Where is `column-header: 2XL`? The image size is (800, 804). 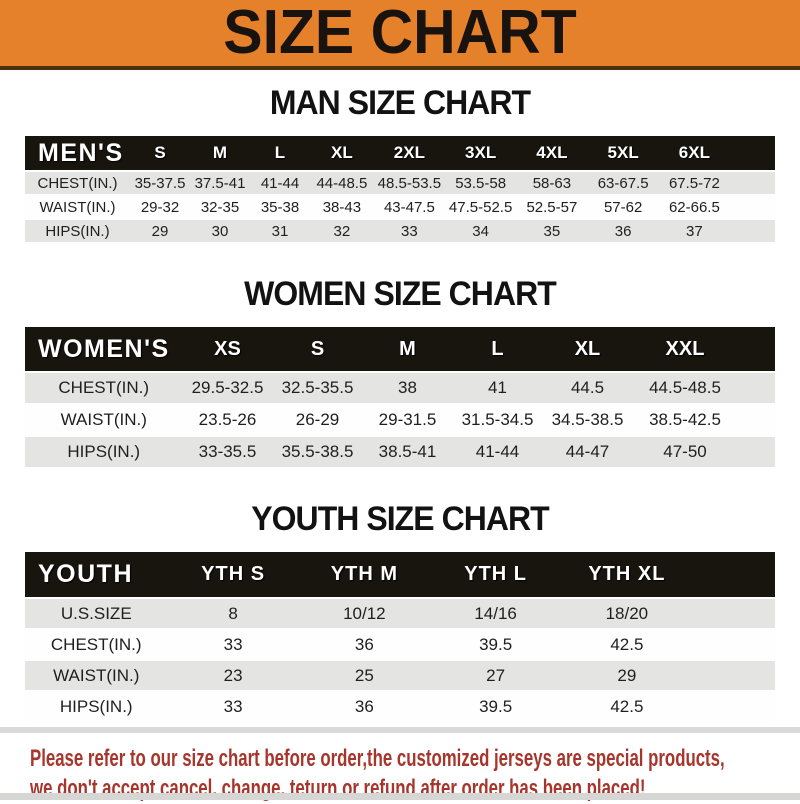 column-header: 2XL is located at coordinates (409, 153).